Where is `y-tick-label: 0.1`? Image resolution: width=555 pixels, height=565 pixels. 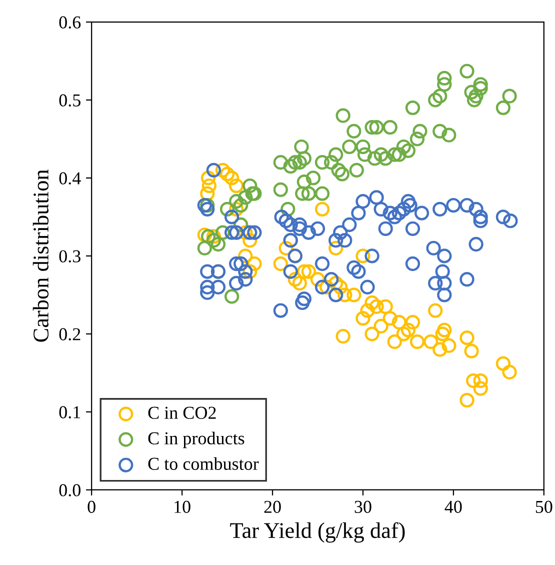
y-tick-label: 0.1 is located at coordinates (69, 412).